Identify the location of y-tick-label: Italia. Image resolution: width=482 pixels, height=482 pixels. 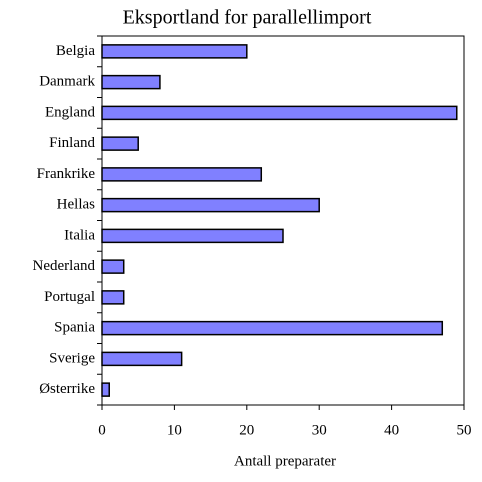
(79, 235).